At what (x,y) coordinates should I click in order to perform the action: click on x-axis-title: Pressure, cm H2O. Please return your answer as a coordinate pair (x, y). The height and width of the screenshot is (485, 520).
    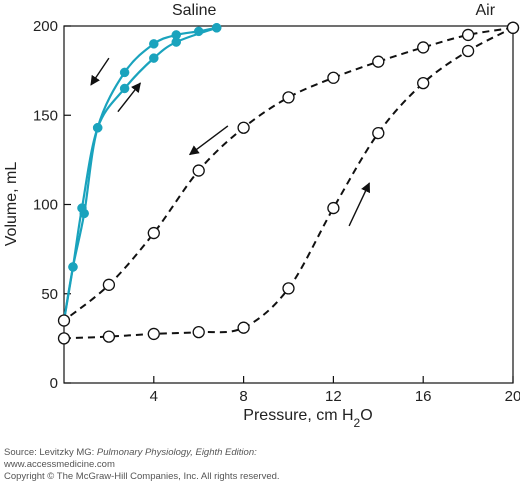
    Looking at the image, I should click on (307, 418).